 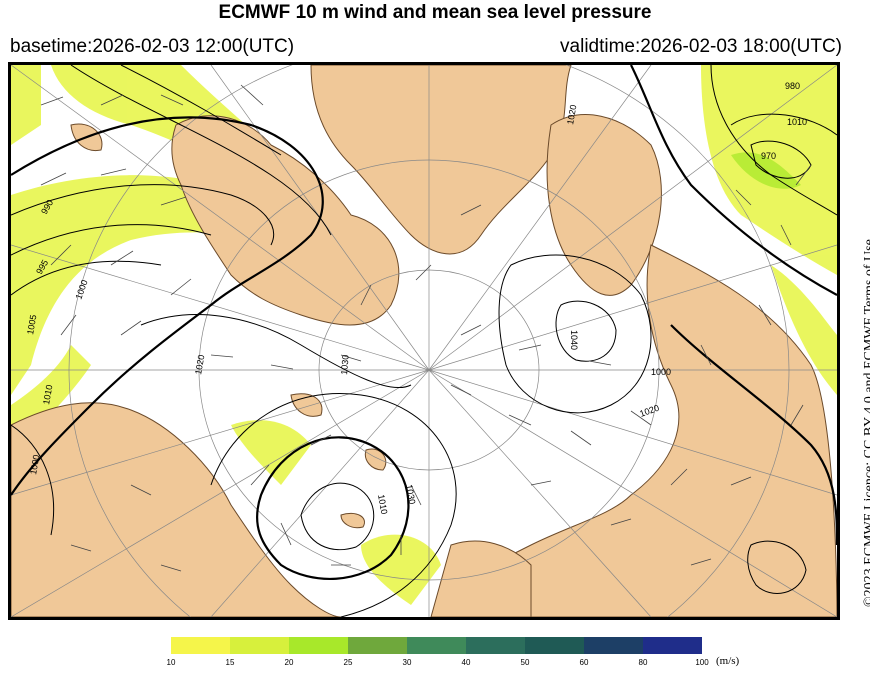 I want to click on wind-speed-colorbar, so click(x=436, y=645).